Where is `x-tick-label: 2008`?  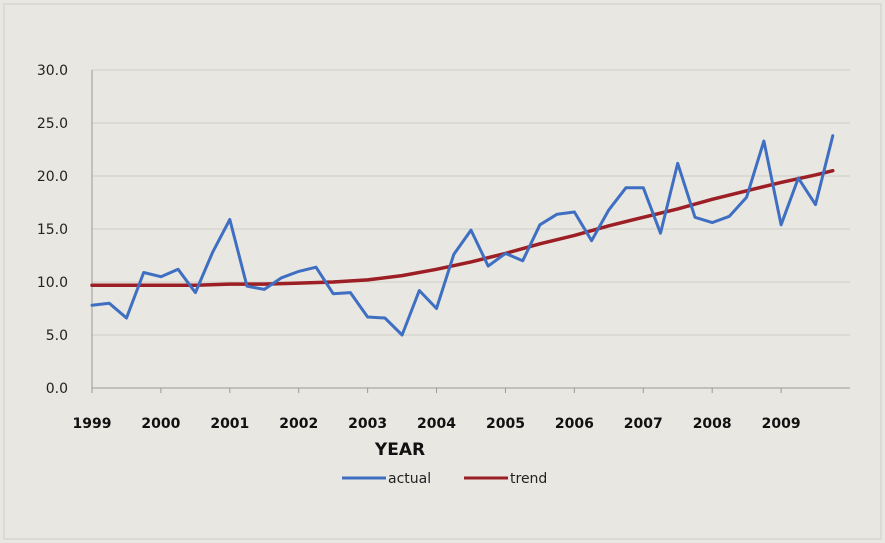
x-tick-label: 2008 is located at coordinates (712, 424).